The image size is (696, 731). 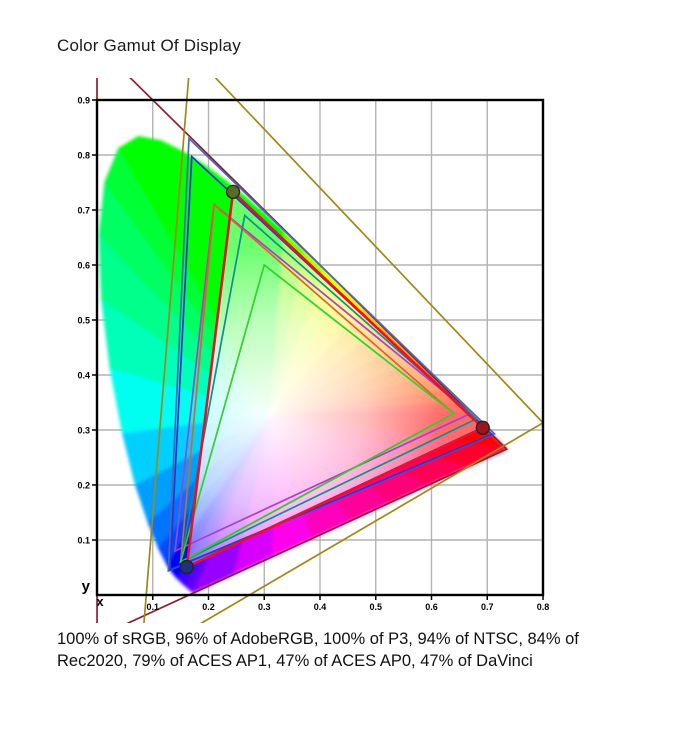 What do you see at coordinates (233, 192) in the screenshot?
I see `display-primary-marker-g` at bounding box center [233, 192].